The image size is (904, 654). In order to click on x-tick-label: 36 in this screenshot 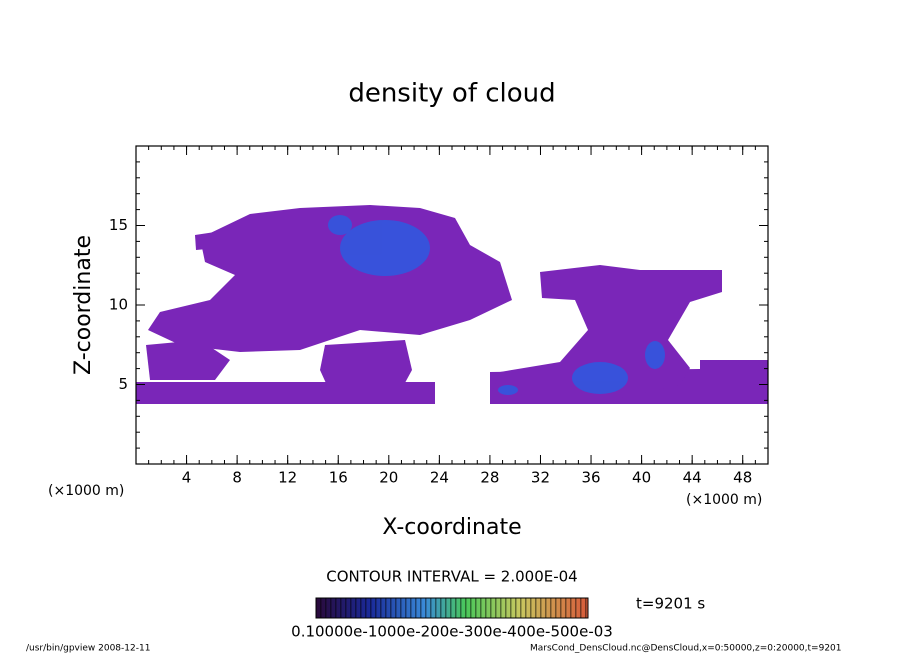, I will do `click(590, 478)`.